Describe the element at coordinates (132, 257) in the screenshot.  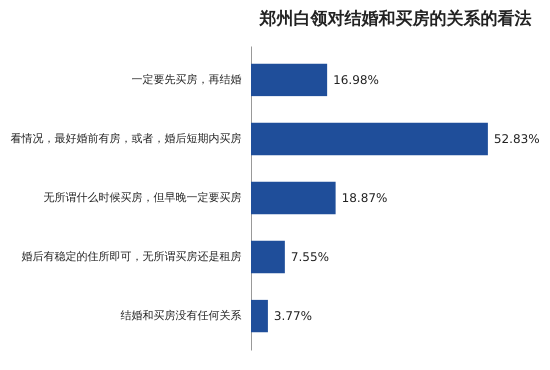
I see `y-tick-label: 婚后有稳定的住所即可，无所谓买房还是租房` at that location.